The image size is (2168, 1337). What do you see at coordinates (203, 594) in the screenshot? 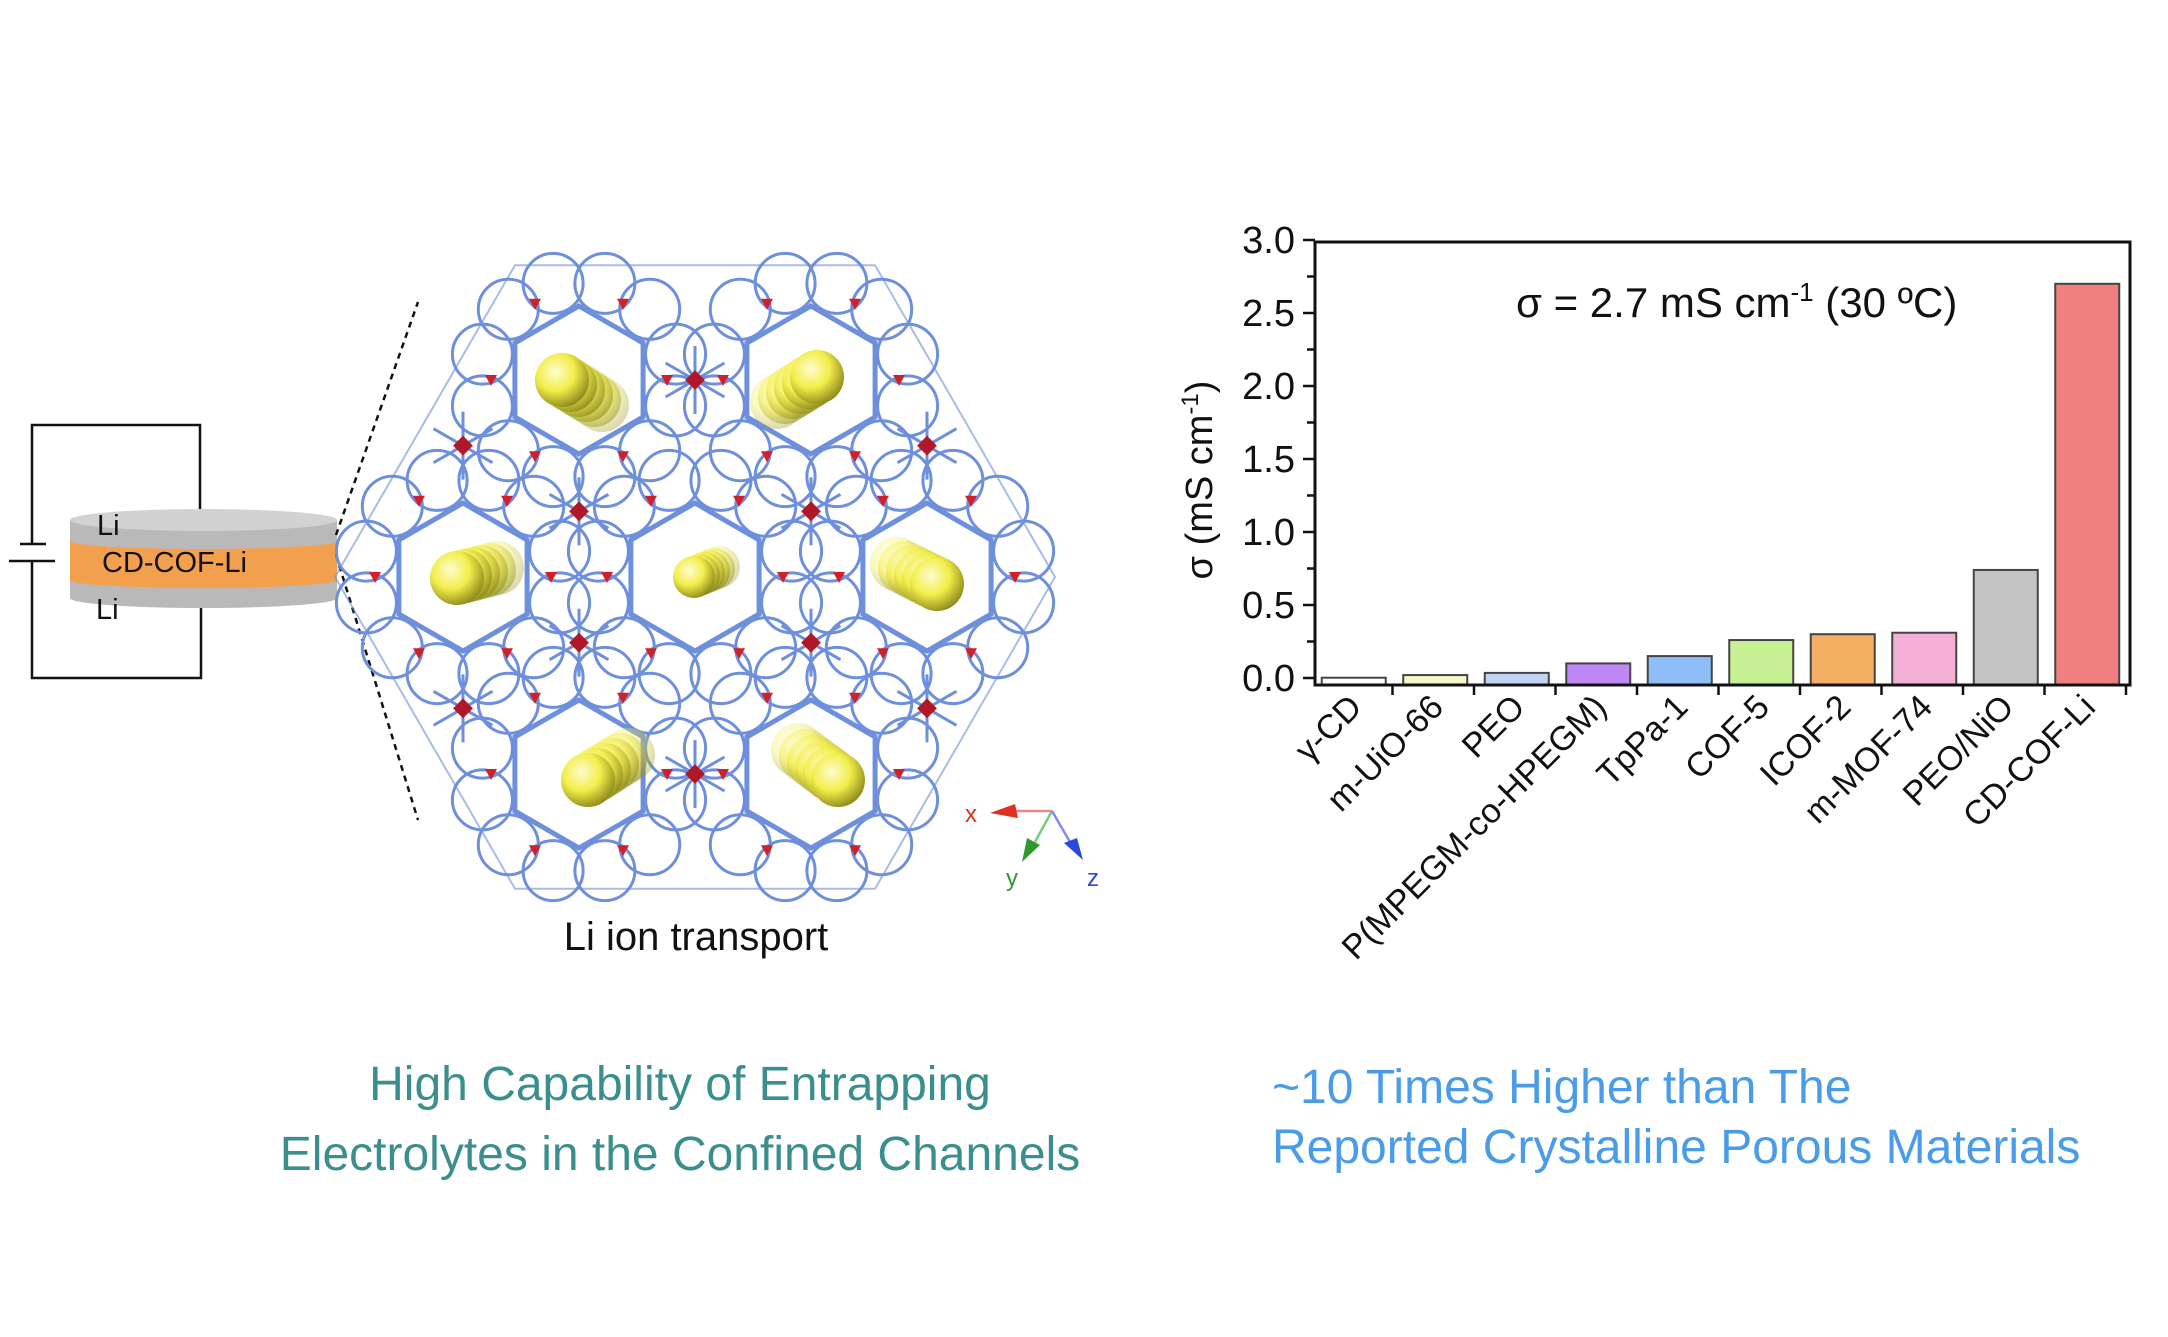
I see `bottom-li-electrode` at bounding box center [203, 594].